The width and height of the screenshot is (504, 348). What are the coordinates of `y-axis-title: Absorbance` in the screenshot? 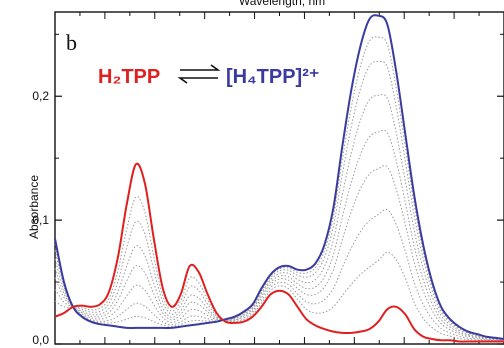 It's located at (34, 207).